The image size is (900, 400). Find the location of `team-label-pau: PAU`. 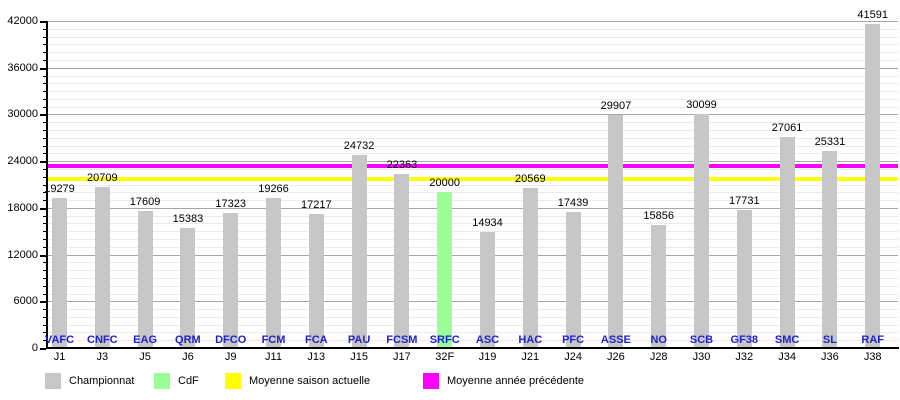

team-label-pau: PAU is located at coordinates (359, 340).